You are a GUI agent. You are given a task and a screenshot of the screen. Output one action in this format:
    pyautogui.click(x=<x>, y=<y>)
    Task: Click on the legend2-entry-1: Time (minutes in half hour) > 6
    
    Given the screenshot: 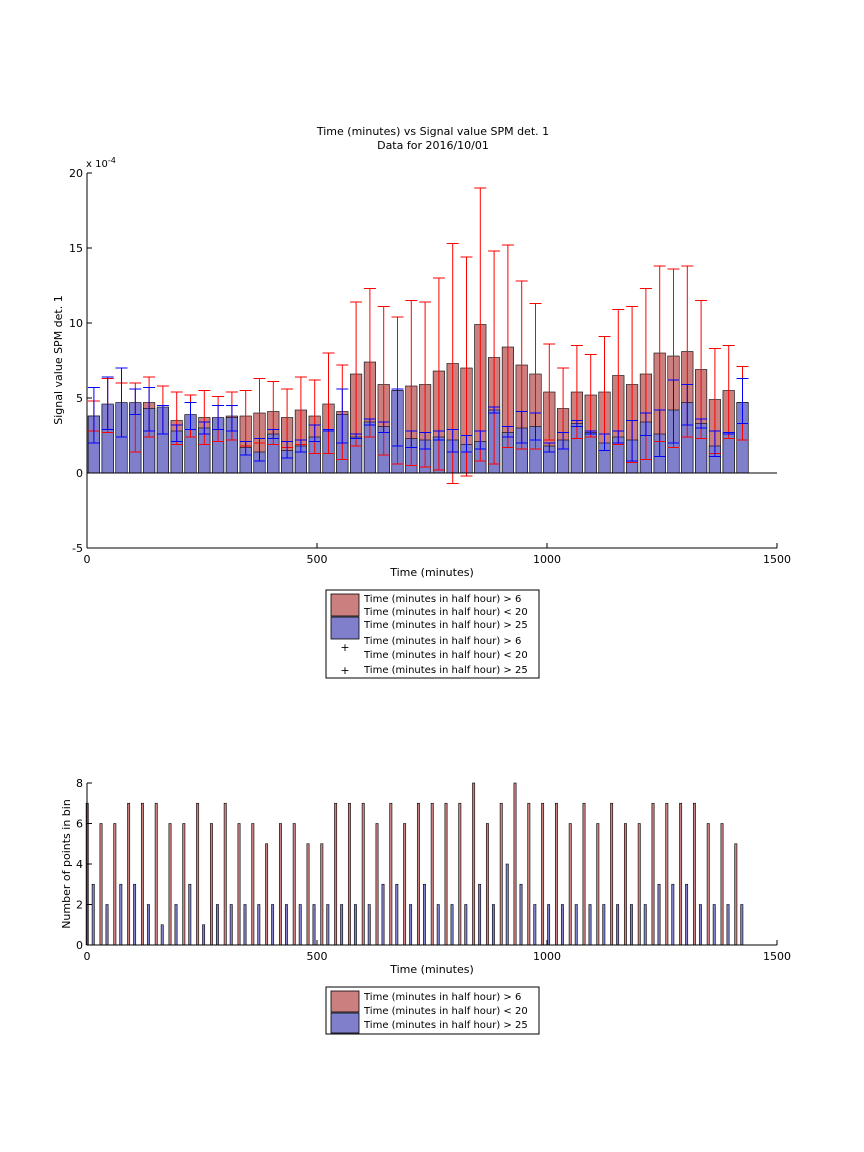 What is the action you would take?
    pyautogui.click(x=442, y=997)
    